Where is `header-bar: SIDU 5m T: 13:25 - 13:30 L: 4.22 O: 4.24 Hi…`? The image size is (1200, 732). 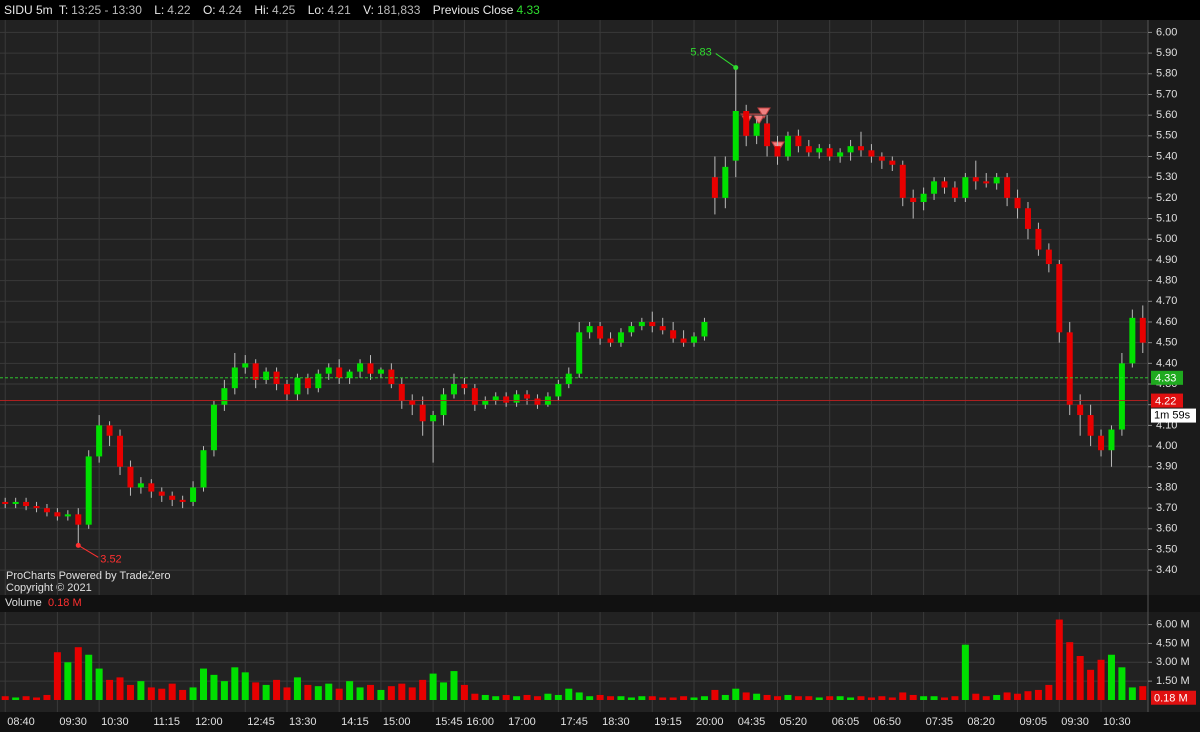
header-bar: SIDU 5m T: 13:25 - 13:30 L: 4.22 O: 4.24 Hi… is located at coordinates (600, 10).